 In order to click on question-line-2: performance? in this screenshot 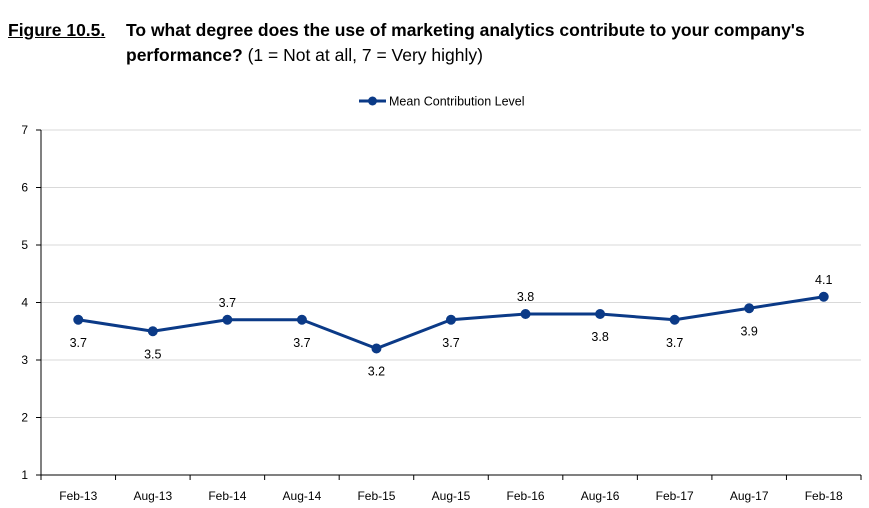, I will do `click(184, 55)`.